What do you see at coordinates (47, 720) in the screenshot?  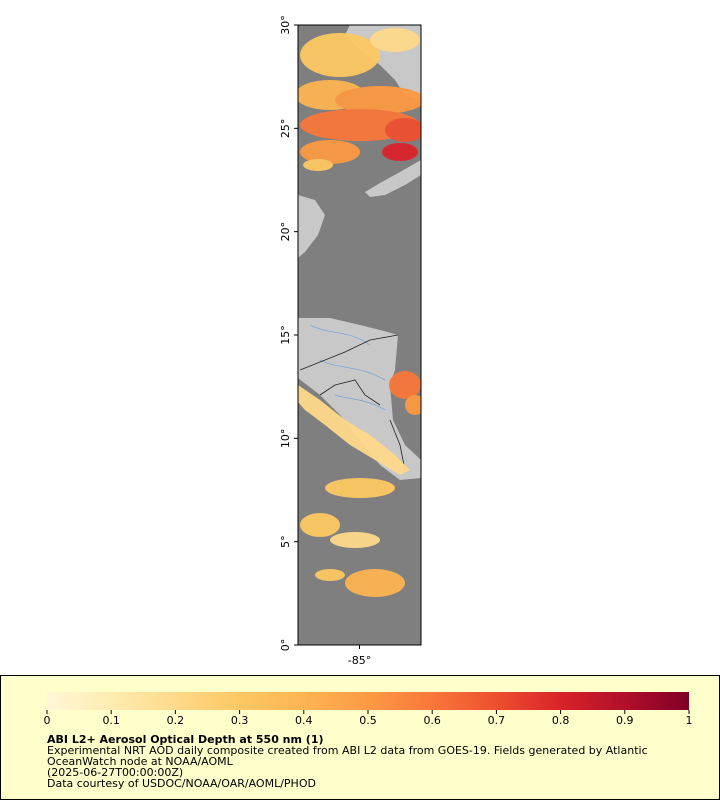 I see `colorbar-tick-label: 0` at bounding box center [47, 720].